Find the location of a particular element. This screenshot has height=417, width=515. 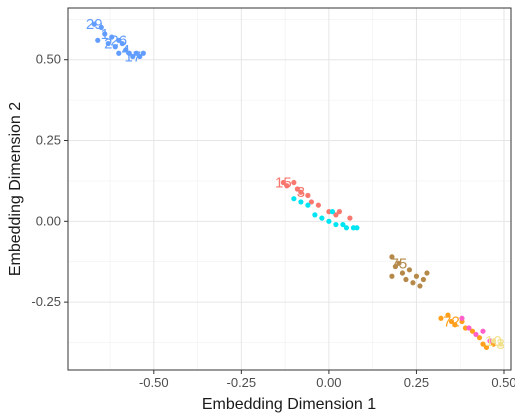

x-tick-label: 0.25 is located at coordinates (416, 382).